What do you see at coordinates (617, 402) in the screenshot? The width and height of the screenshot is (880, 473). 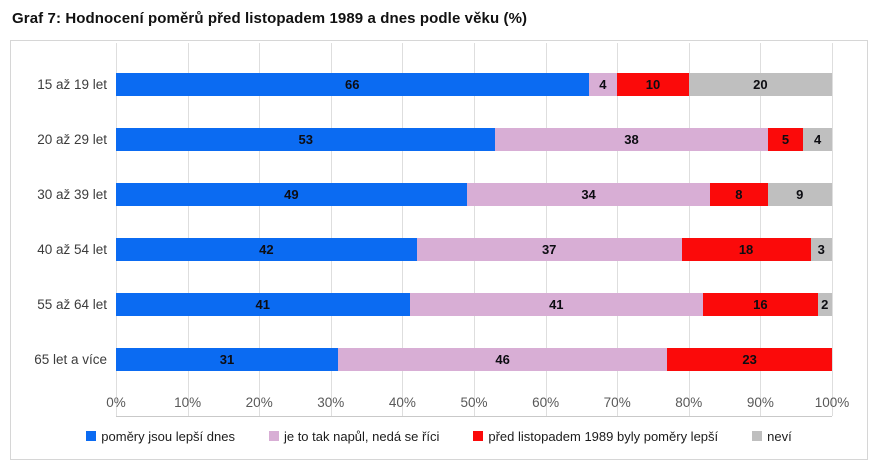 I see `x-axis-tick-label: 70%` at bounding box center [617, 402].